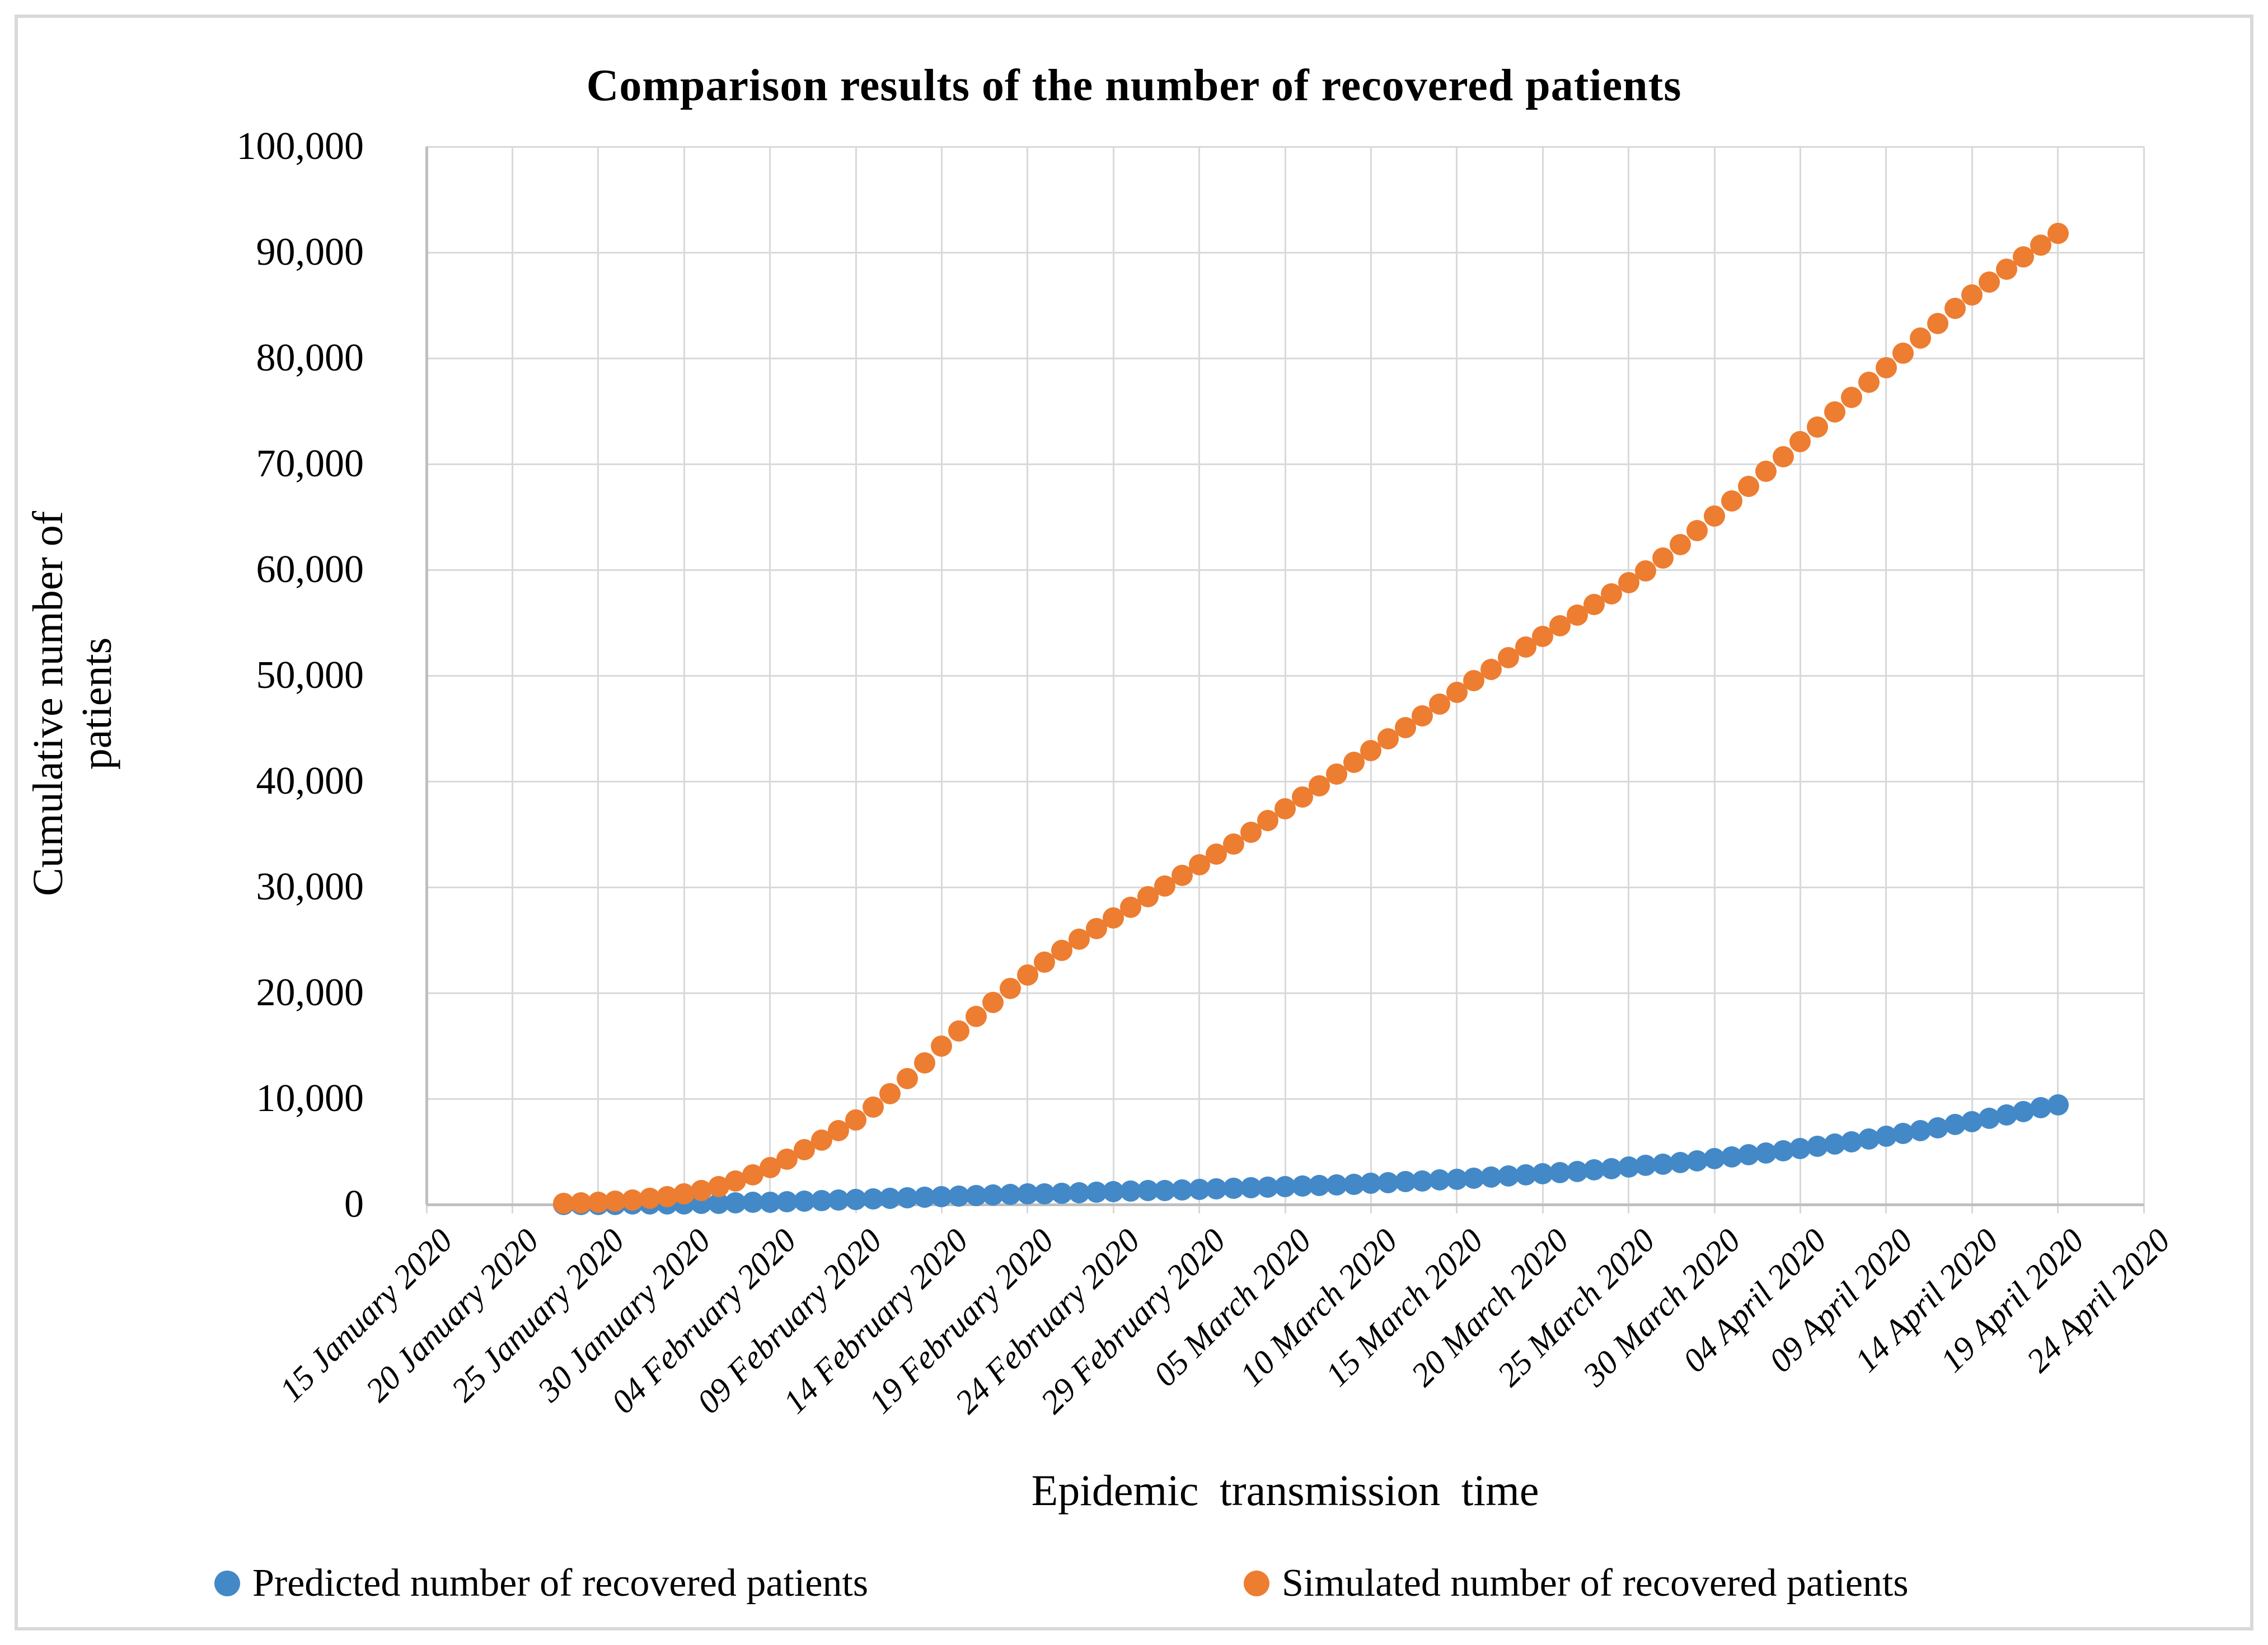 Image resolution: width=2268 pixels, height=1645 pixels. What do you see at coordinates (310, 357) in the screenshot?
I see `y-tick-label: 80,000` at bounding box center [310, 357].